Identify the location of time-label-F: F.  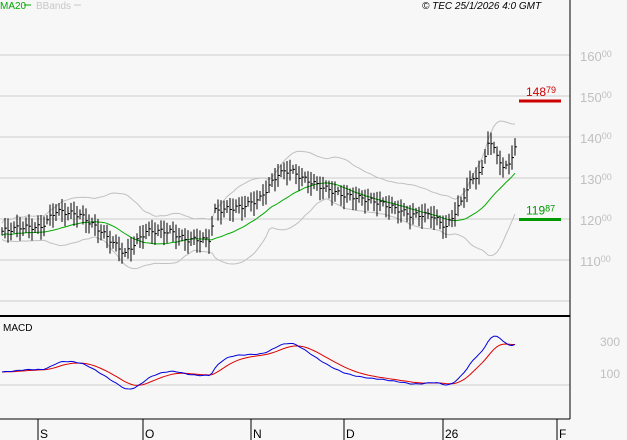
(562, 433).